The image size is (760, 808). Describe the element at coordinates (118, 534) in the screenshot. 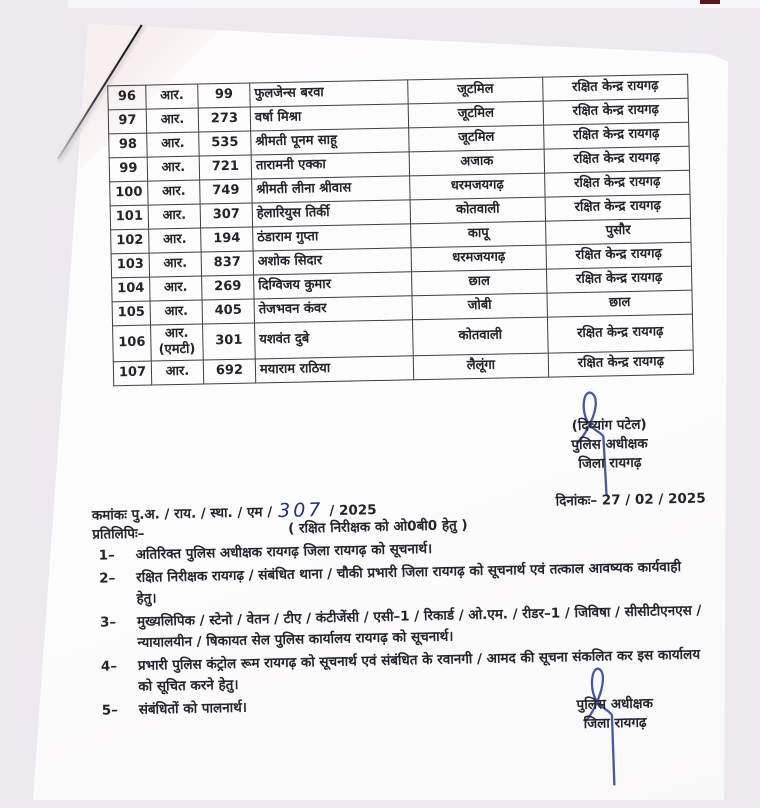

I see `copy-to-heading: प्रतिलिपिः–` at that location.